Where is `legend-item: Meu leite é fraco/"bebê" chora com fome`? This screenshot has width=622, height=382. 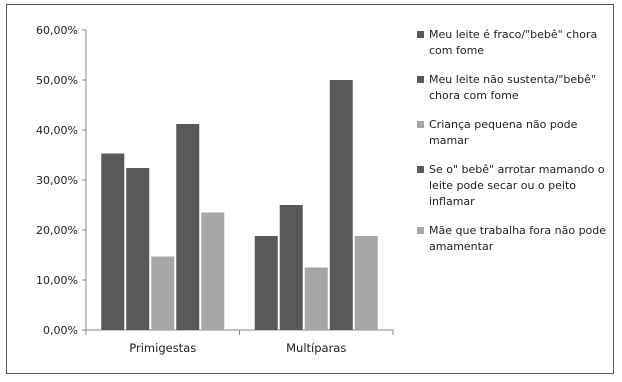 legend-item: Meu leite é fraco/"bebê" chora com fome is located at coordinates (515, 43).